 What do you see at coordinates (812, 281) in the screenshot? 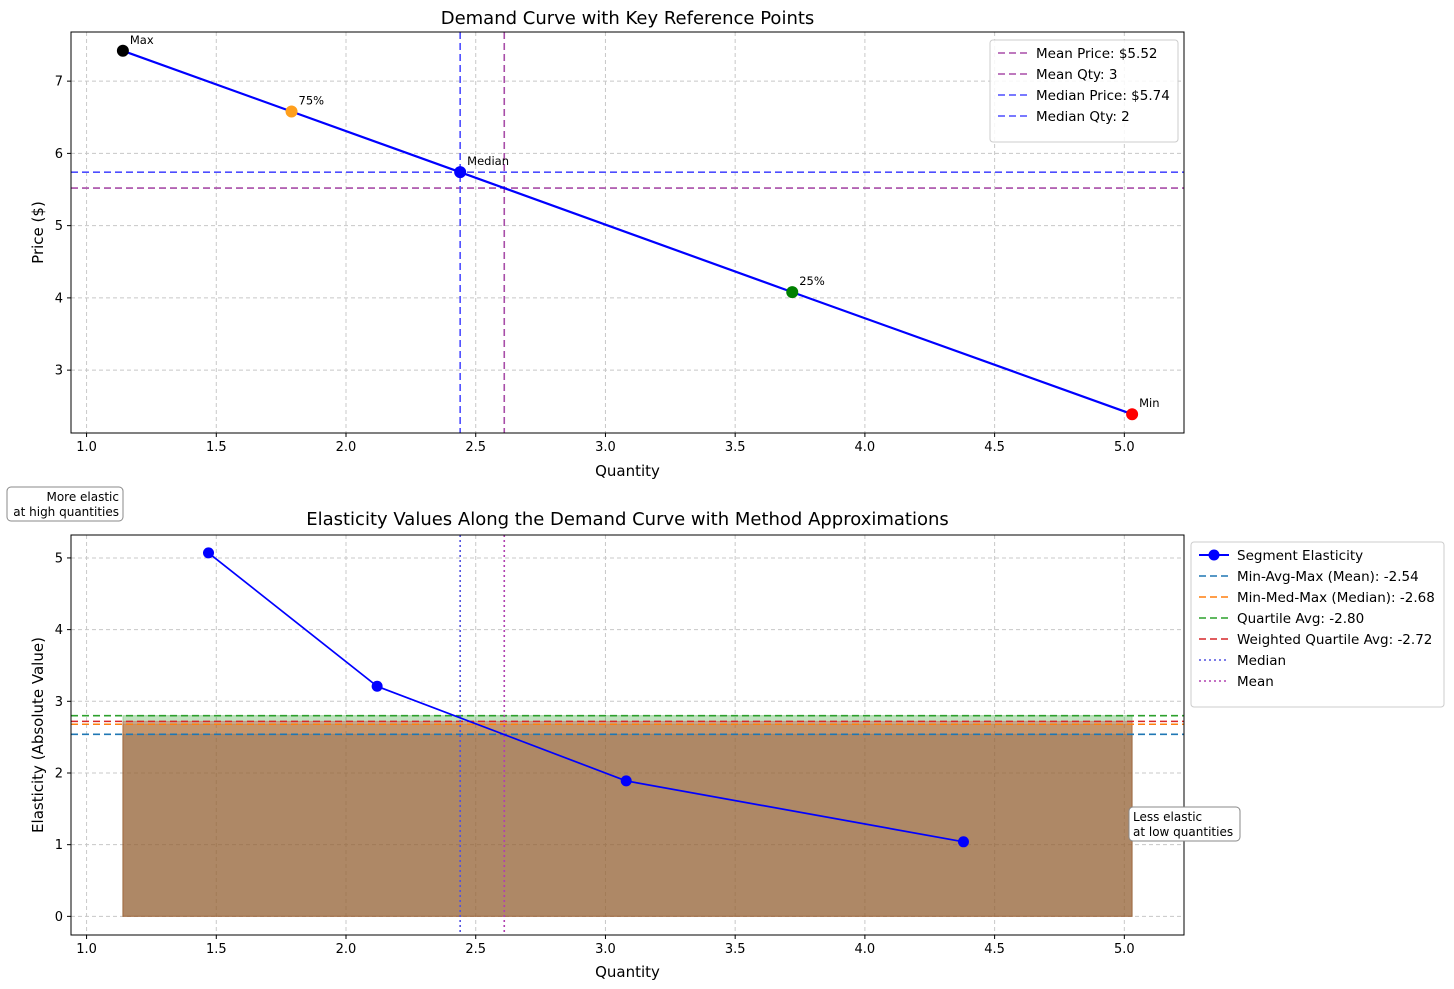
I see `key-point-label: 25%` at bounding box center [812, 281].